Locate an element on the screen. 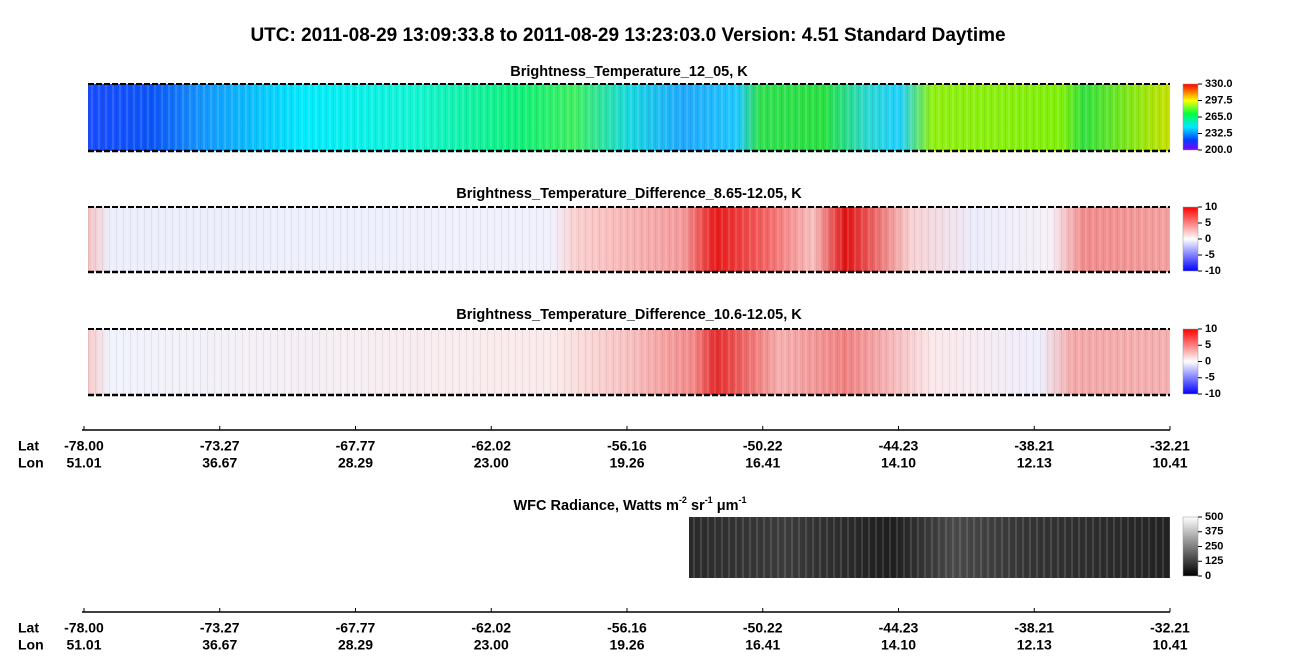 Image resolution: width=1300 pixels, height=672 pixels. wfc-title: WFC Radiance, Watts m-2 sr-1 μm-1 is located at coordinates (629, 504).